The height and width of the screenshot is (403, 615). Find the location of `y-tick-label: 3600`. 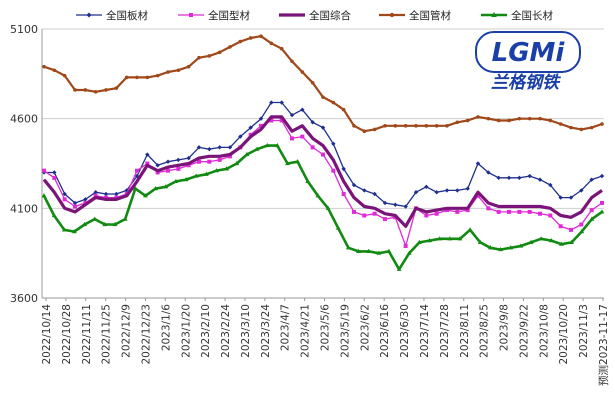

y-tick-label: 3600 is located at coordinates (24, 298).